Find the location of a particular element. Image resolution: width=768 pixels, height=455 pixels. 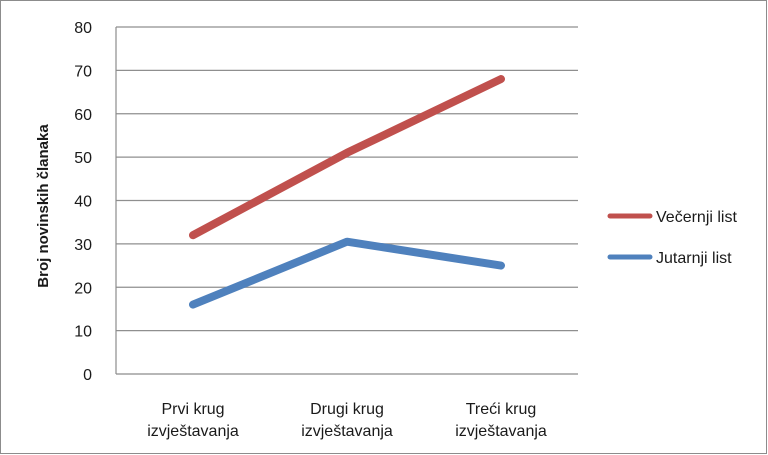

y-tick-label: 40 is located at coordinates (83, 202).